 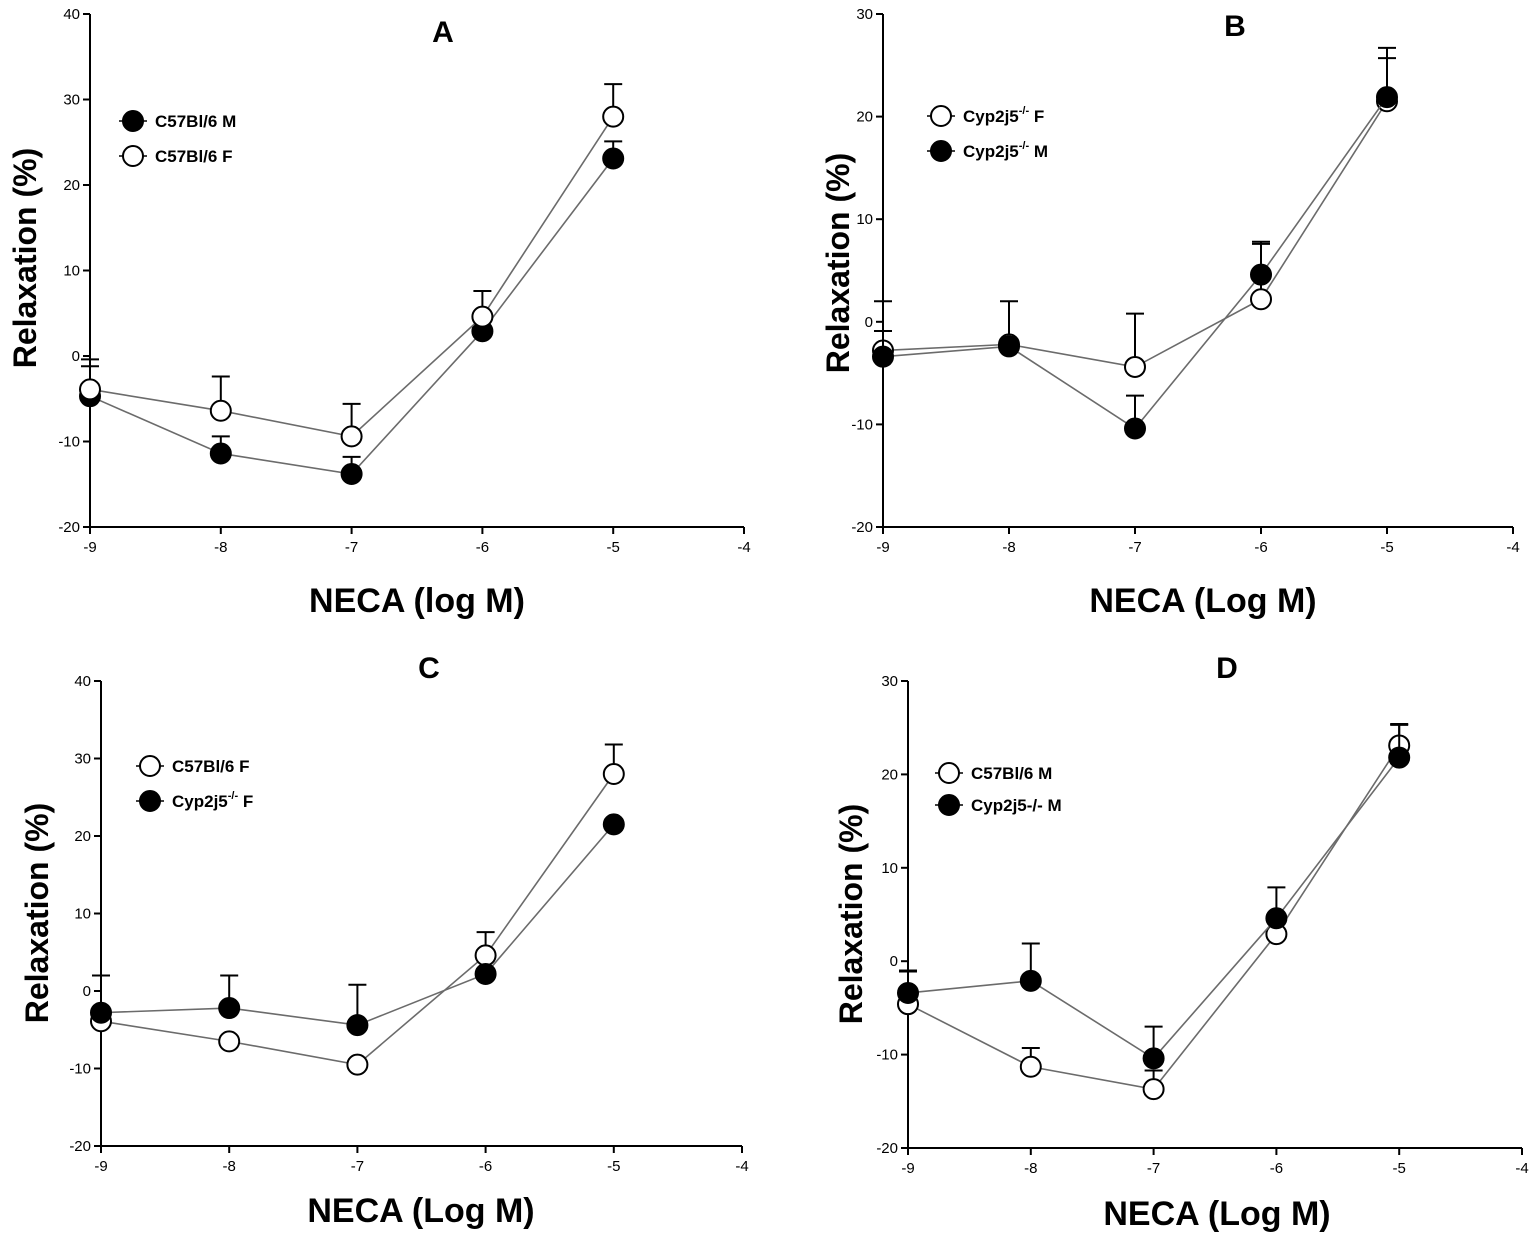 I want to click on legend: C57Bl/6 F Cyp2j5-/- F, so click(x=194, y=783).